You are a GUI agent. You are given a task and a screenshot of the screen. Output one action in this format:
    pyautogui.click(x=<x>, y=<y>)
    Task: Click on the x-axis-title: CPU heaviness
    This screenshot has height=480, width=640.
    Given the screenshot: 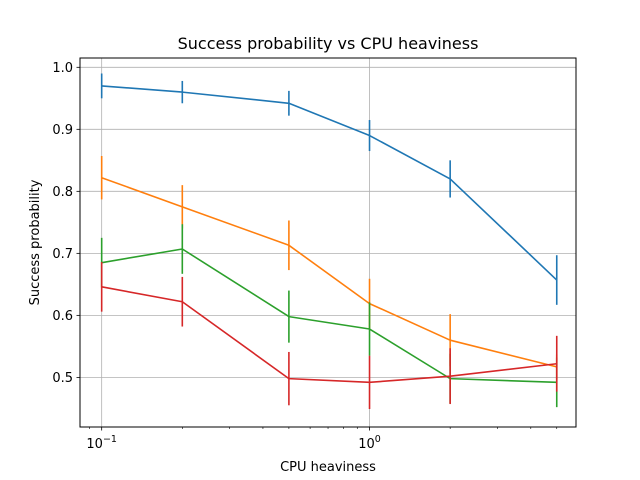 What is the action you would take?
    pyautogui.click(x=328, y=467)
    